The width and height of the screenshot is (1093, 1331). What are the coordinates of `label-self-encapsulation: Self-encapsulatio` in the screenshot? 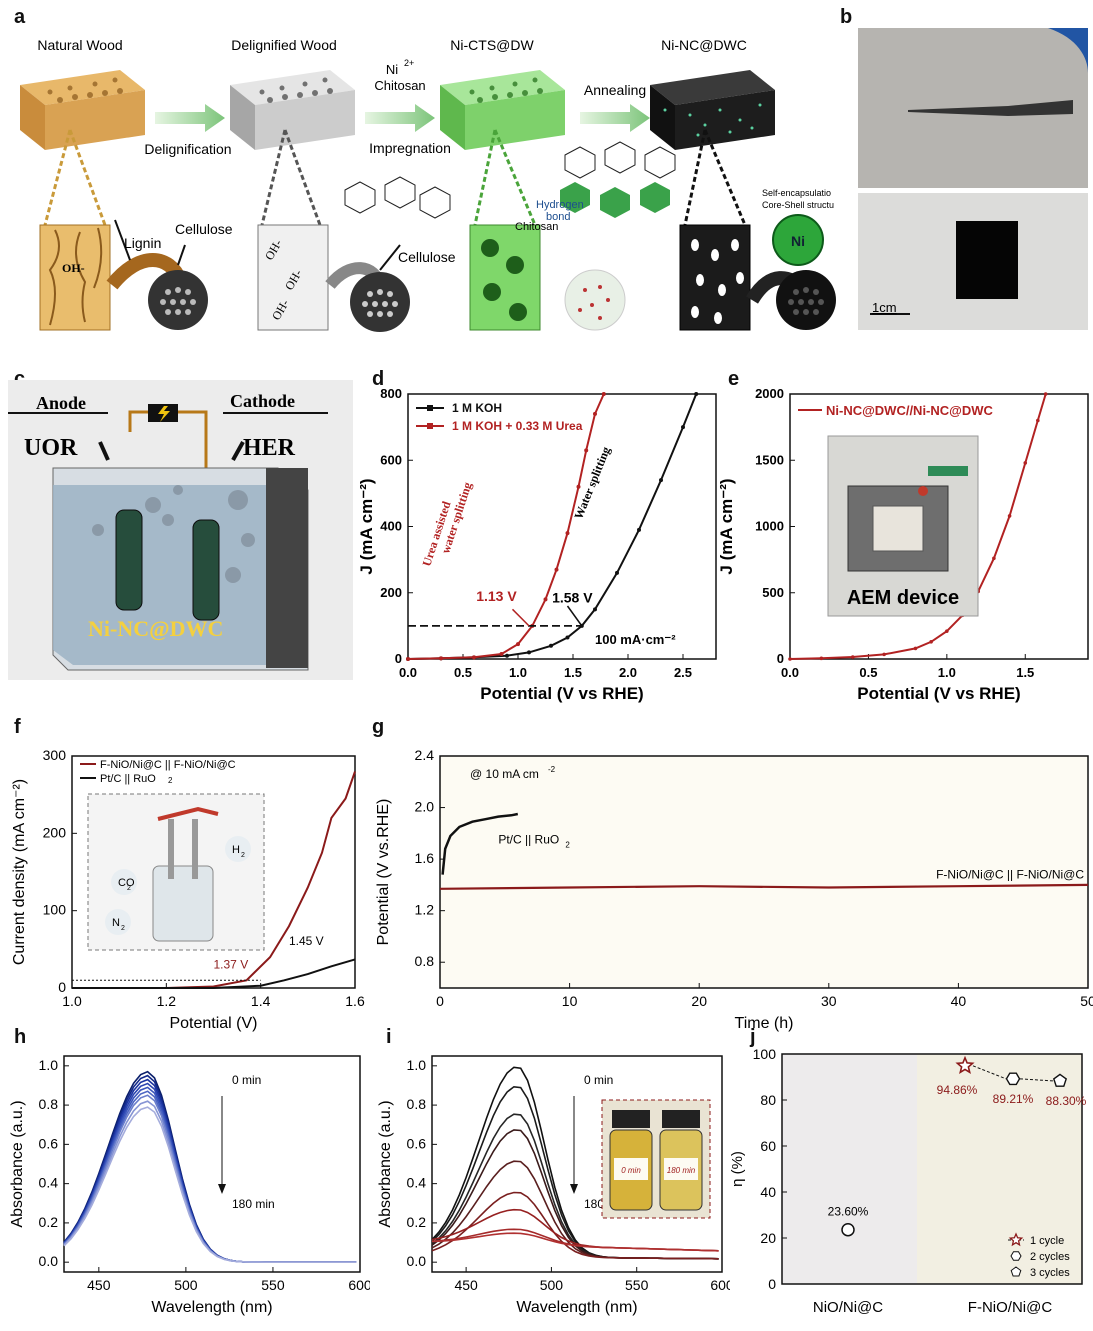 It's located at (796, 193).